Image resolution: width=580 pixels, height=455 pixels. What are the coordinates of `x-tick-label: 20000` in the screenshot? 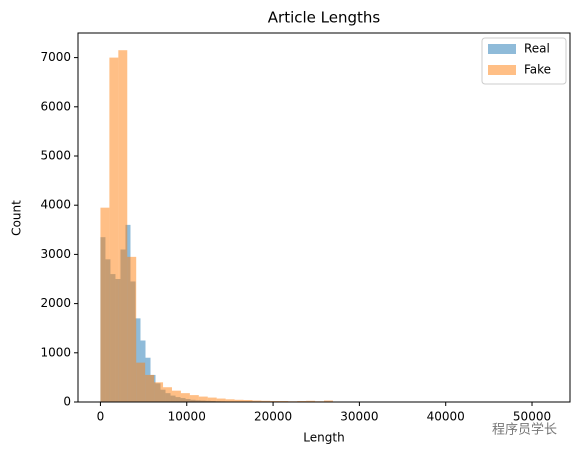 It's located at (273, 417).